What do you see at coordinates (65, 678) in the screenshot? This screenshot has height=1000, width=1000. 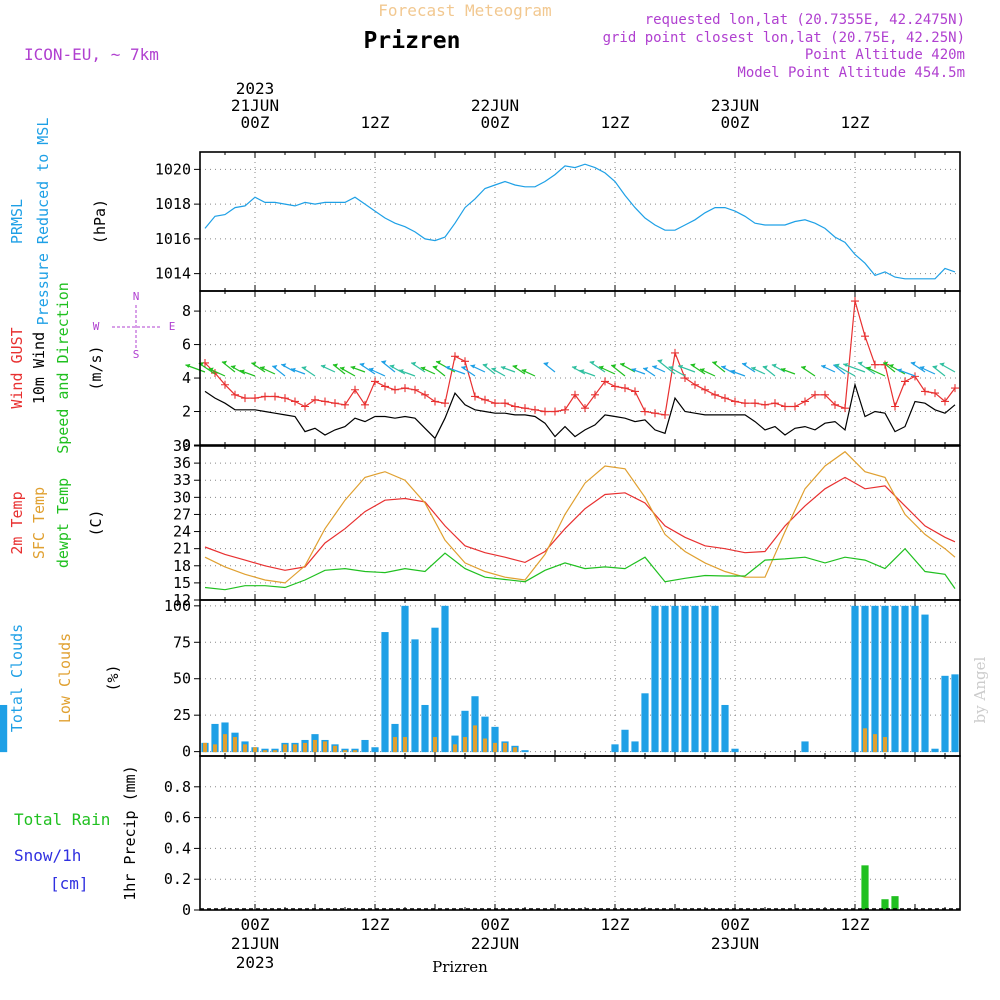 I see `panel-label: Low Clouds` at bounding box center [65, 678].